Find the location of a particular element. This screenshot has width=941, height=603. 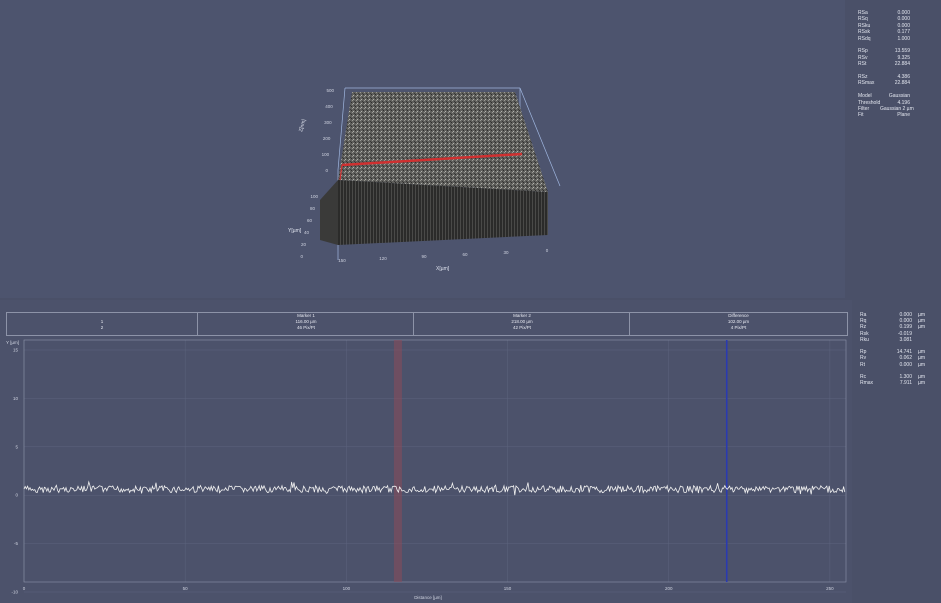

z-tick-label: 400 is located at coordinates (329, 106).